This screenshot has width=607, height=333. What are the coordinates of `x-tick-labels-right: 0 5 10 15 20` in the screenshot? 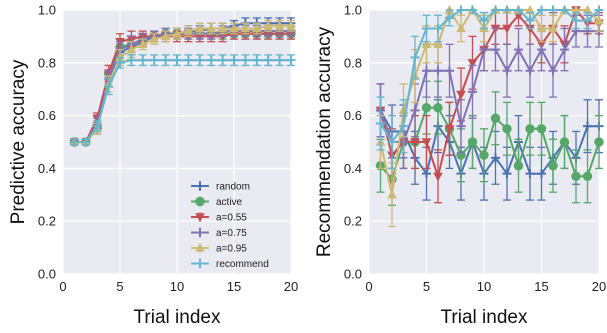 It's located at (485, 286).